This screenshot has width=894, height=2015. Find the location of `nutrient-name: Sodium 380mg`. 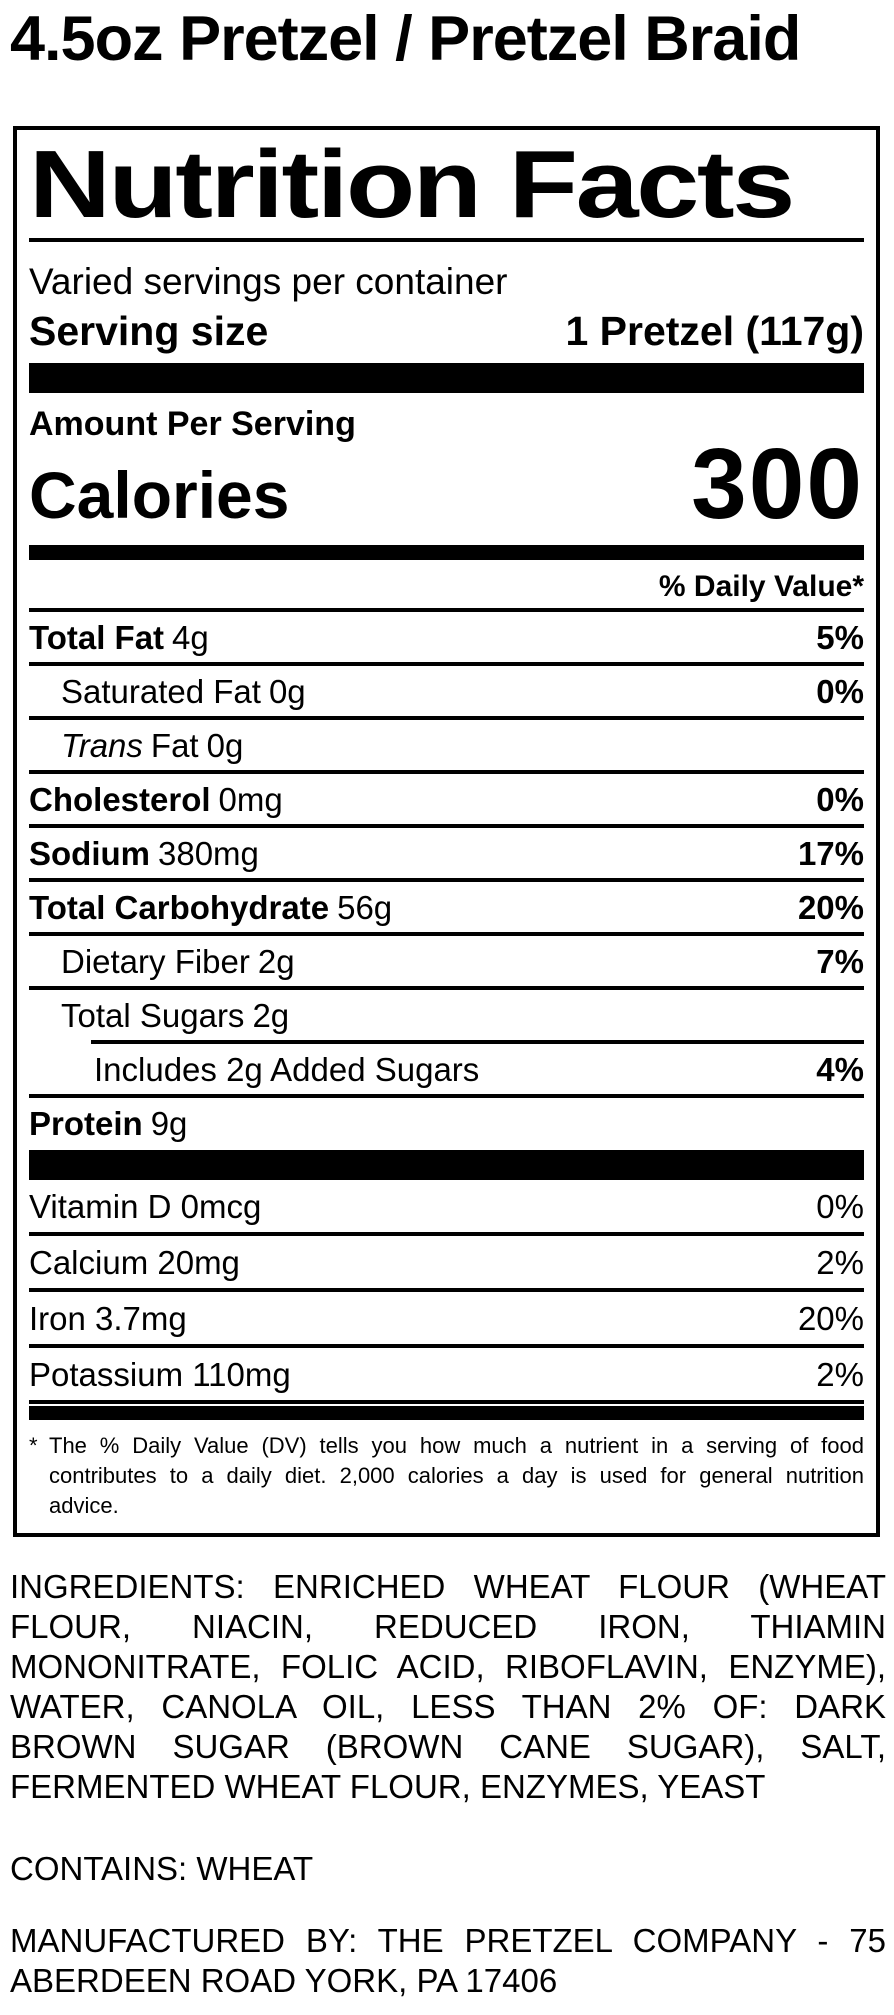

nutrient-name: Sodium 380mg is located at coordinates (144, 853).